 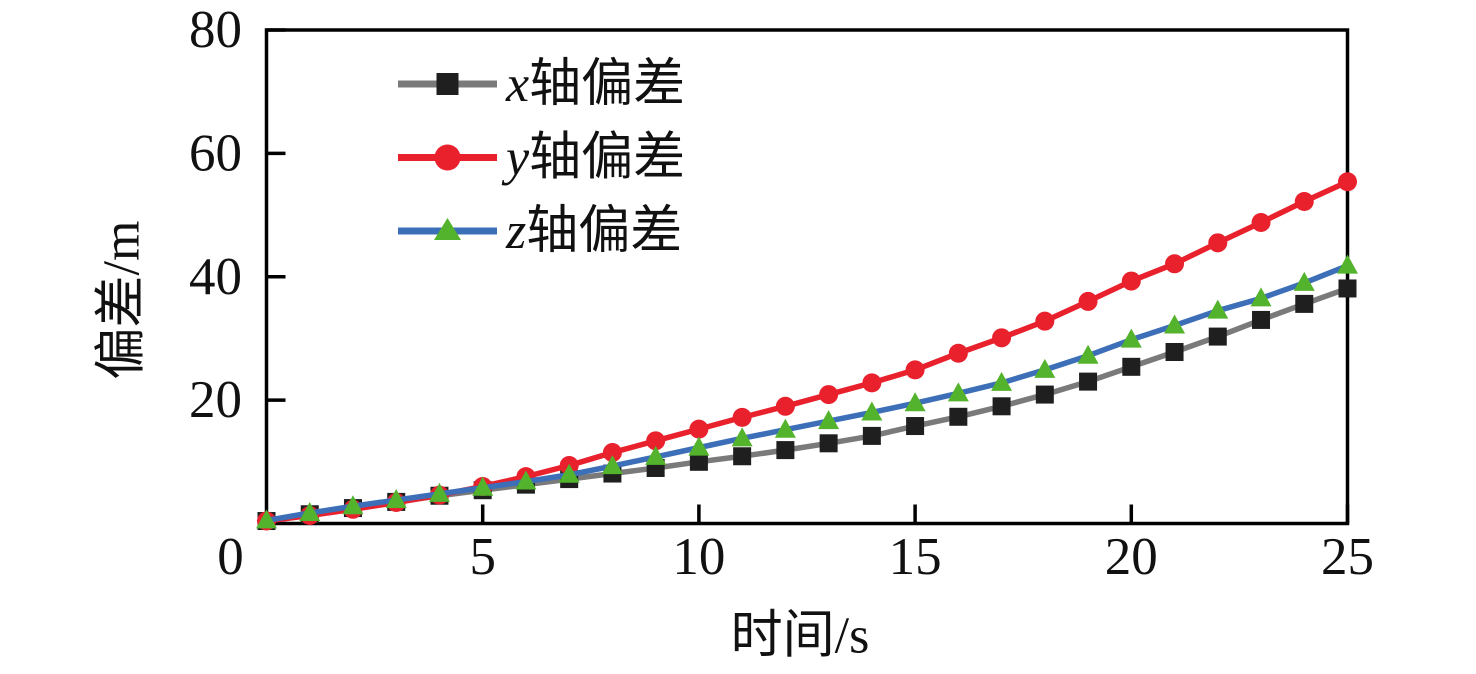 I want to click on legend-suffix-y: 轴偏差, so click(x=607, y=157).